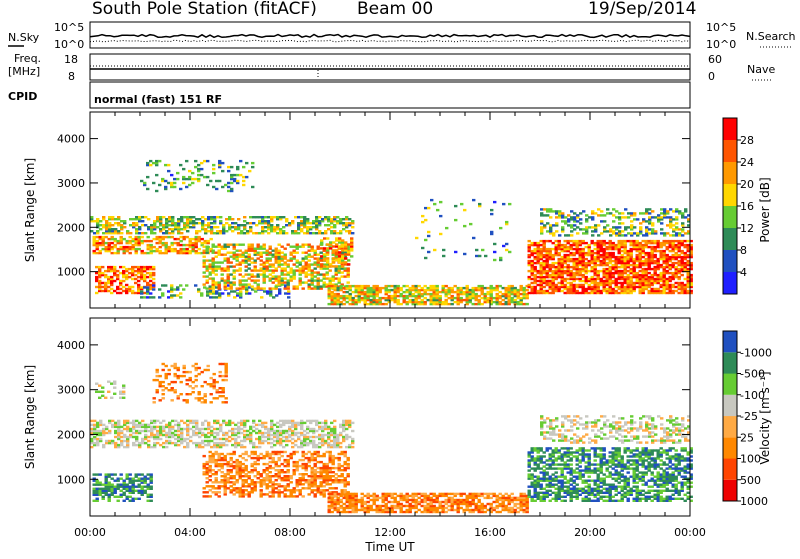 Image resolution: width=800 pixels, height=559 pixels. What do you see at coordinates (479, 204) in the screenshot?
I see `p-cell-r10` at bounding box center [479, 204].